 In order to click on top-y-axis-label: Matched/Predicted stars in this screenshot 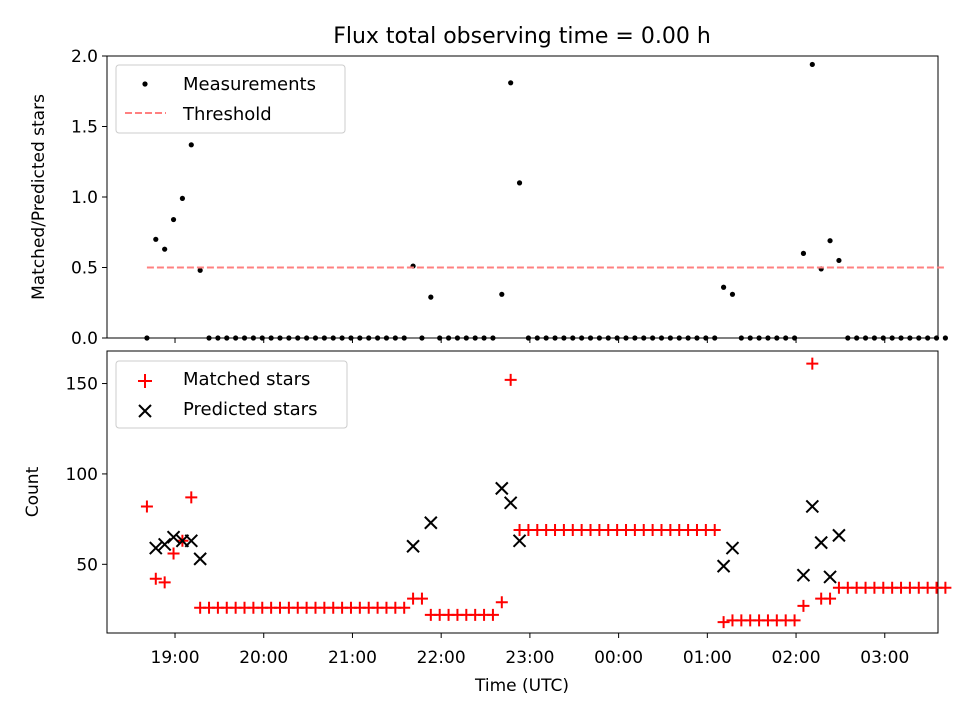, I will do `click(39, 197)`.